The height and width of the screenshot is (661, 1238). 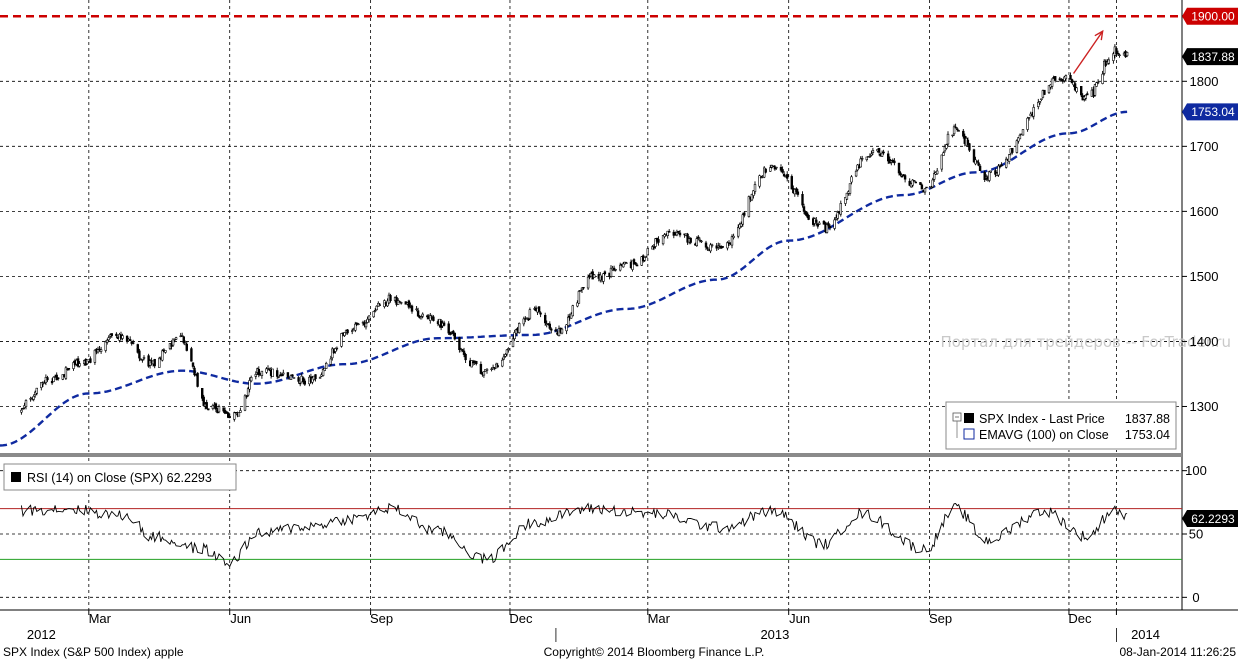 I want to click on x-year-label: 2014, so click(x=1145, y=634).